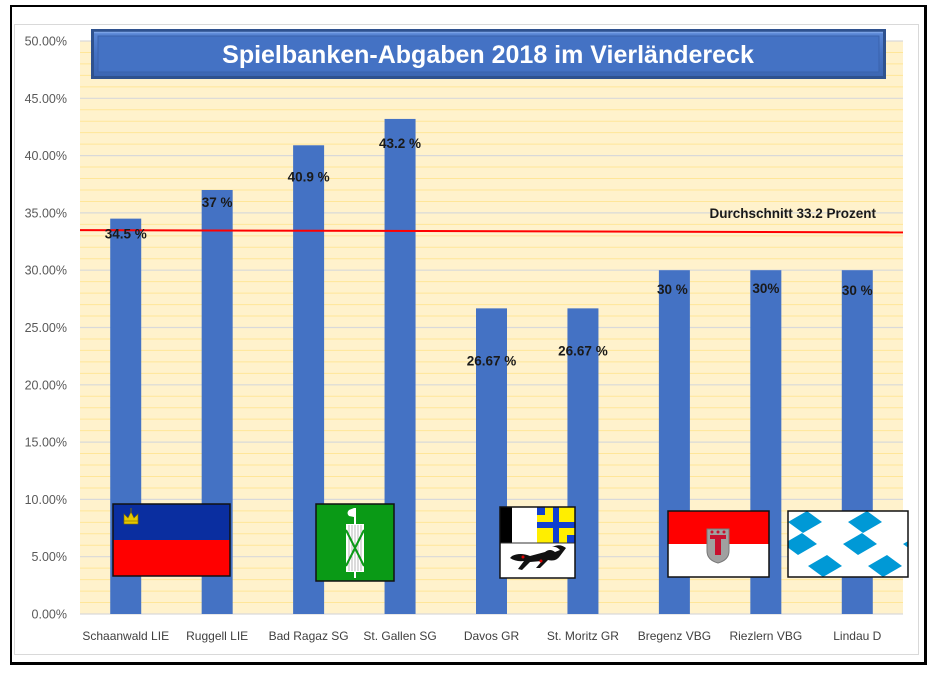  What do you see at coordinates (355, 542) in the screenshot?
I see `flag-st-gallen-icon` at bounding box center [355, 542].